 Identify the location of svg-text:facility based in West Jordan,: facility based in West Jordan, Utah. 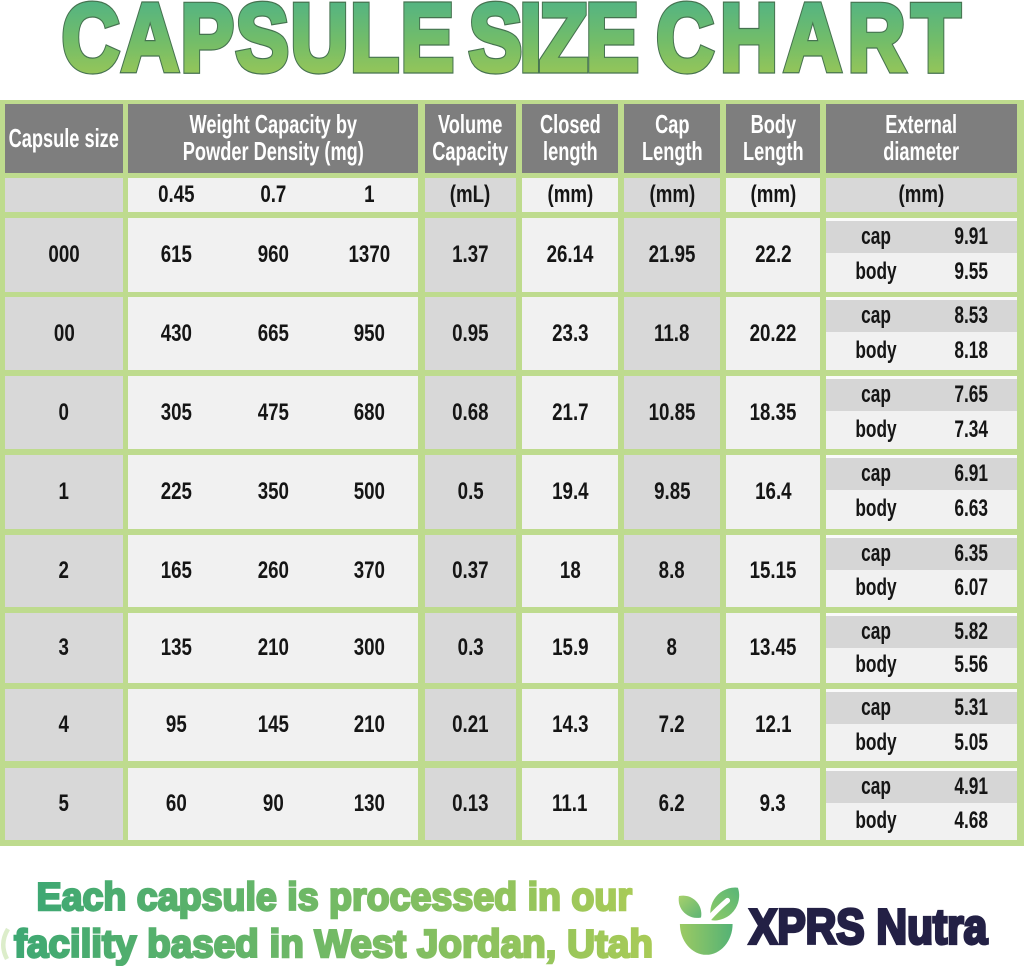
(333, 944).